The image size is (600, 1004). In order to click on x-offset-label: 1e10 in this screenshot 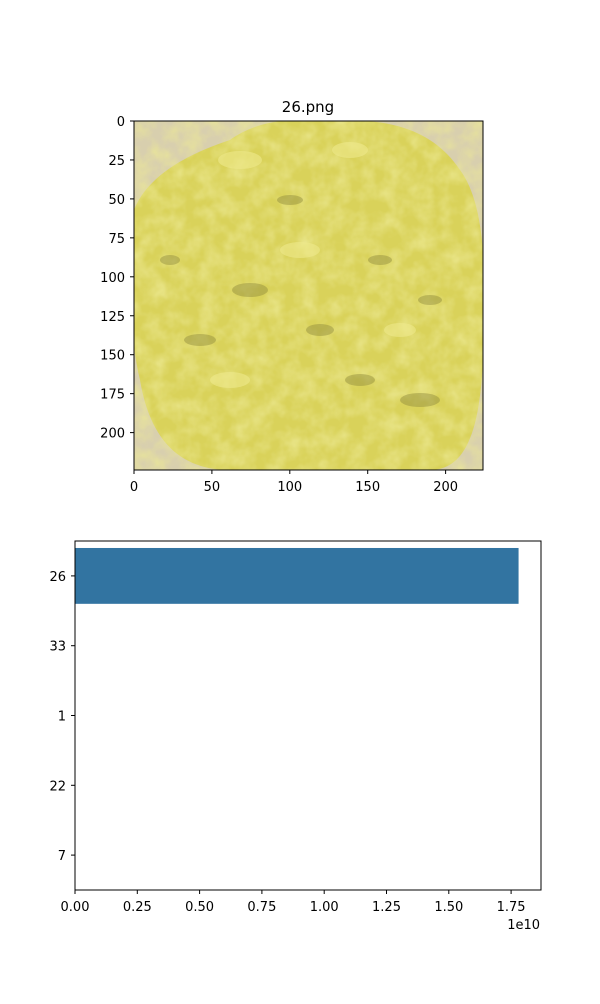, I will do `click(523, 925)`.